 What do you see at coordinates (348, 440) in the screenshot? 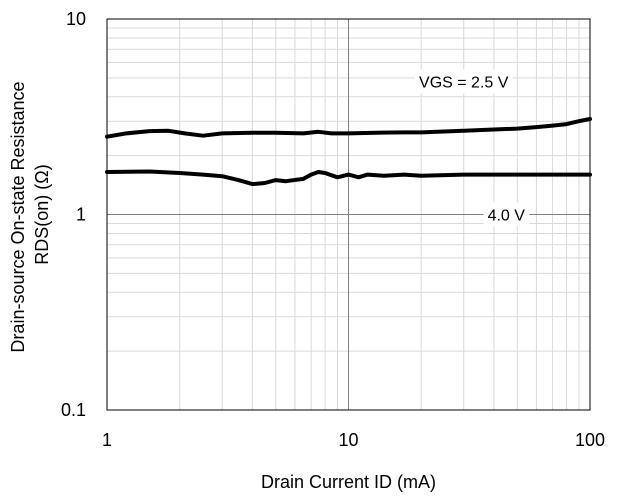
I see `x-tick-label: 10` at bounding box center [348, 440].